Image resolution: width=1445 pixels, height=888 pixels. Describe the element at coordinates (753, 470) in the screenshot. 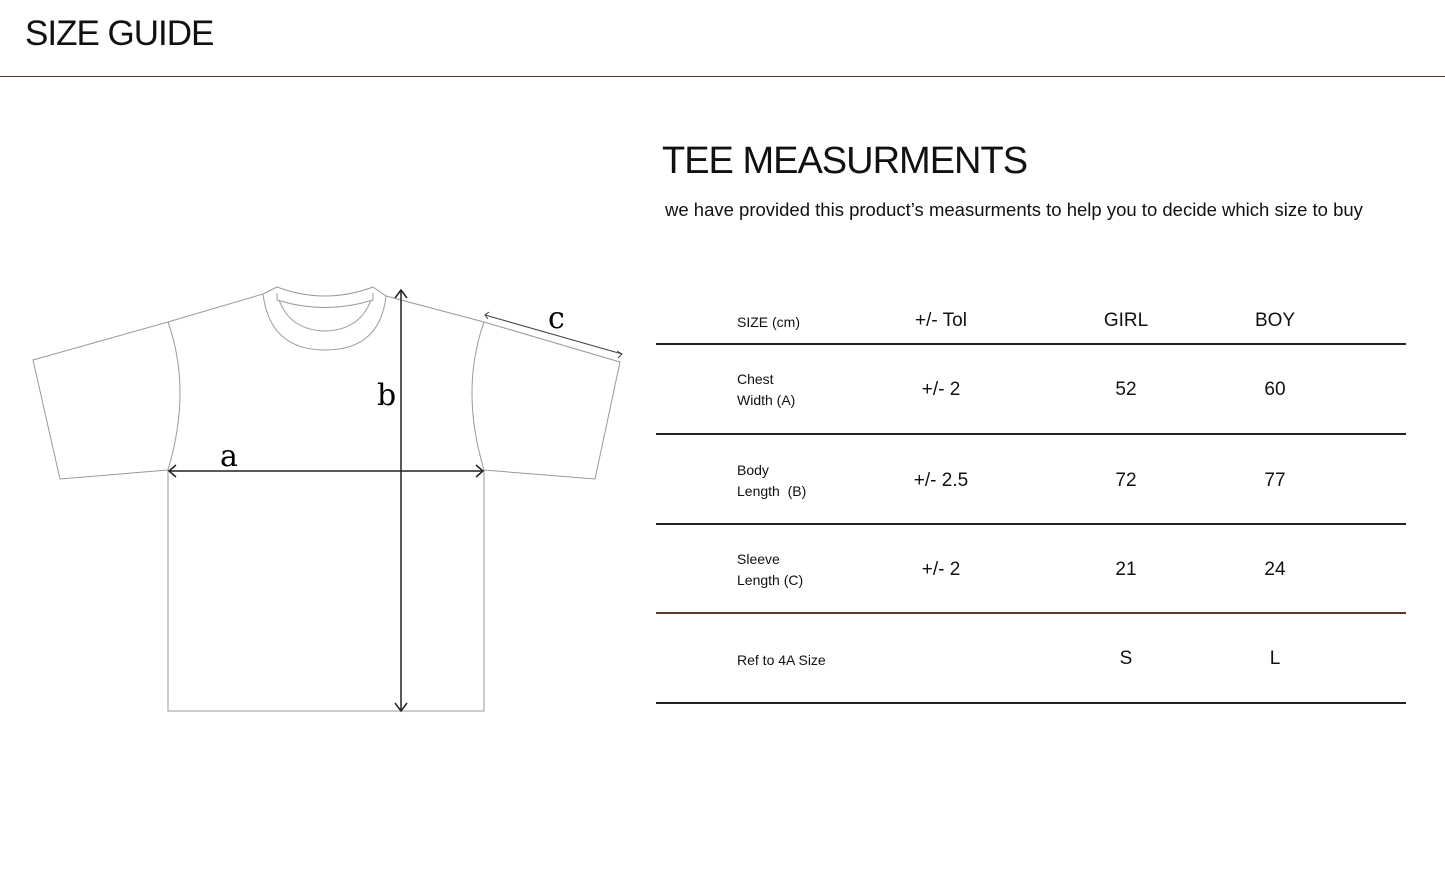

I see `row-label-line1: Body` at that location.